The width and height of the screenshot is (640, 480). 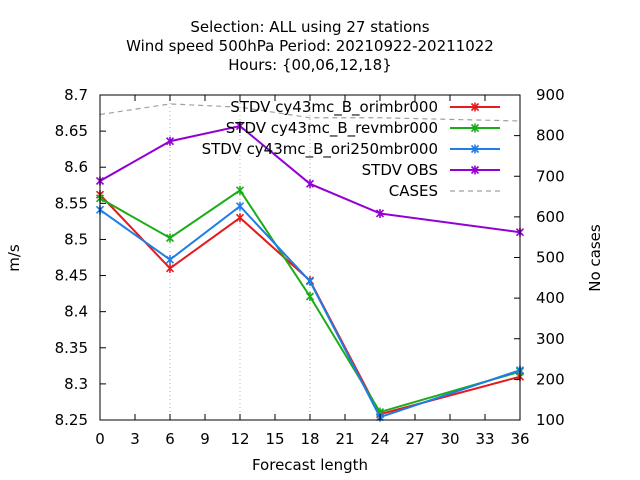 What do you see at coordinates (413, 191) in the screenshot?
I see `legend-label: CASES` at bounding box center [413, 191].